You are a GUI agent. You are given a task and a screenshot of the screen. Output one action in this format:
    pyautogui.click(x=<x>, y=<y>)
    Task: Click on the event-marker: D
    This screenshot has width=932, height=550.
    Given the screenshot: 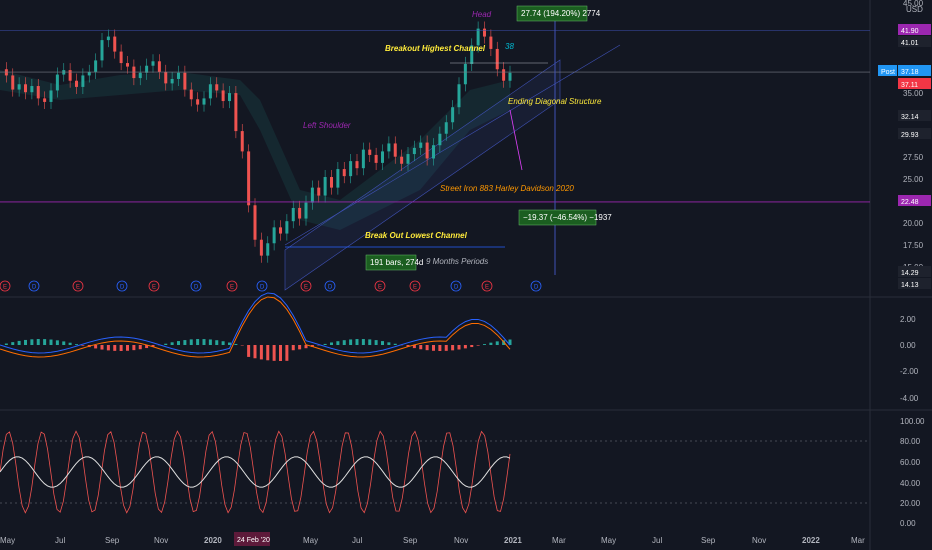 What is the action you would take?
    pyautogui.click(x=34, y=286)
    